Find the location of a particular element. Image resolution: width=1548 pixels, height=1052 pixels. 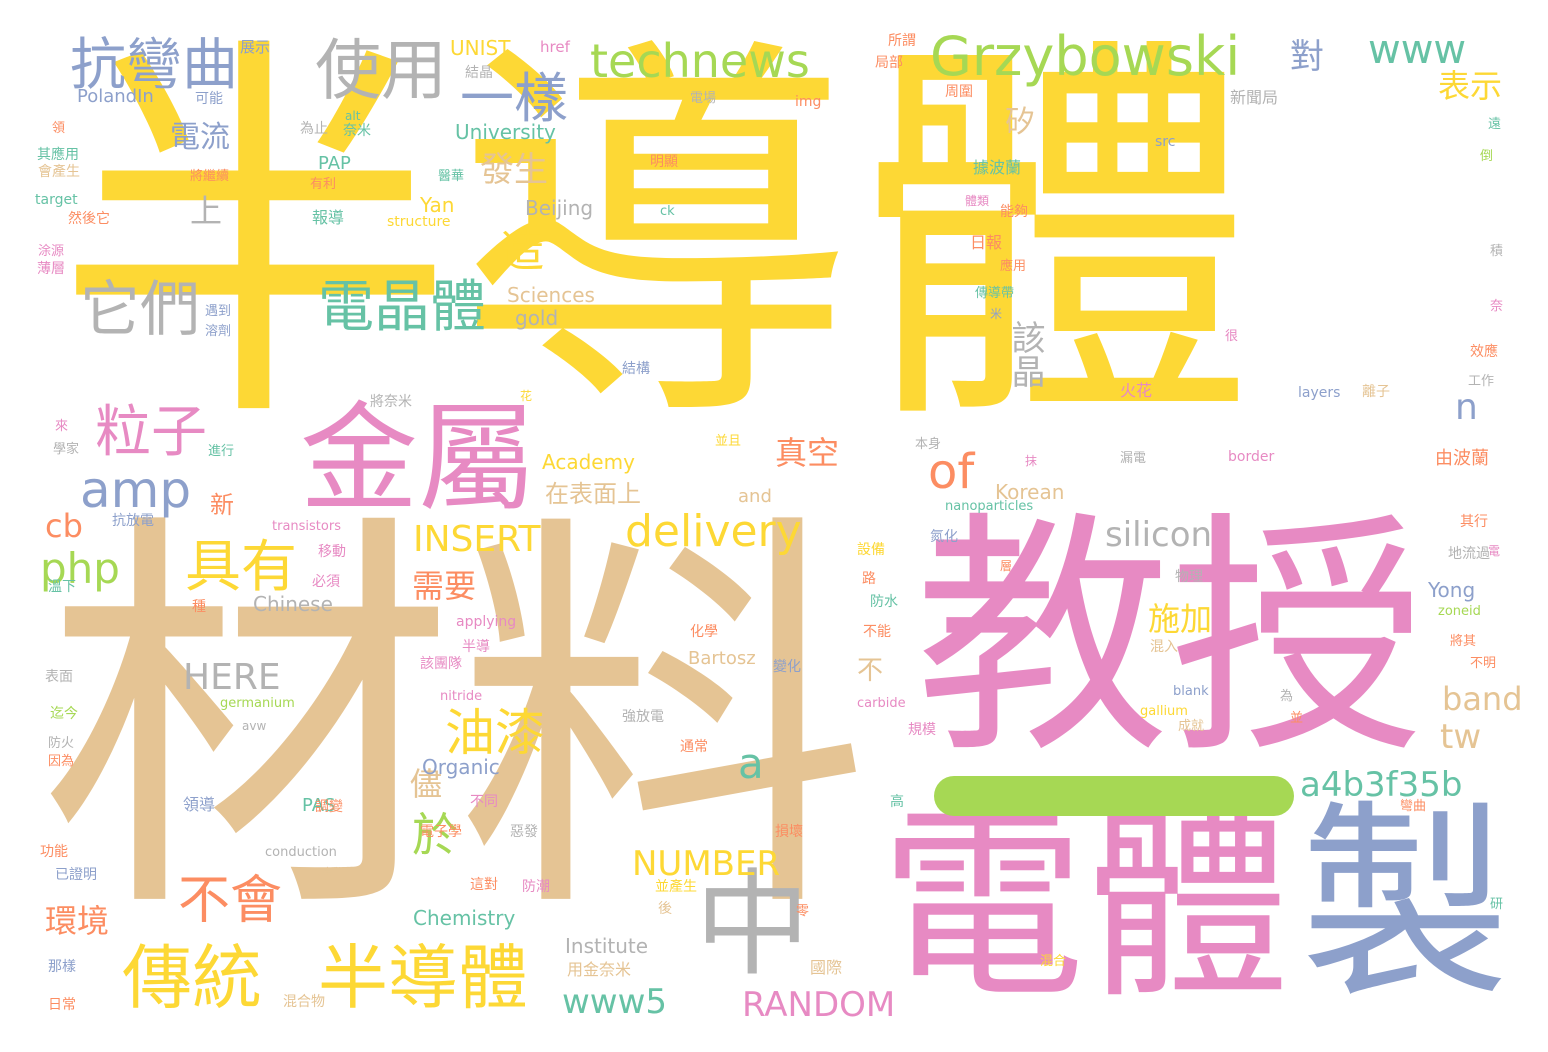

word: 為止 is located at coordinates (314, 129).